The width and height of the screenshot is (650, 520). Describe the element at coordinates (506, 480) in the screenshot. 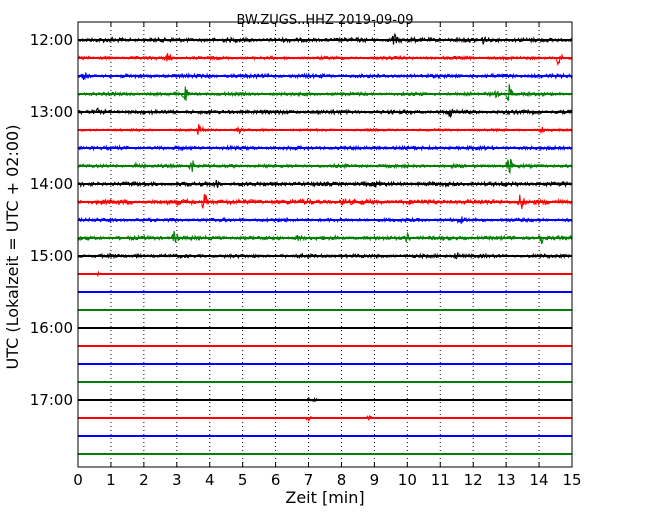

I see `x-tick-label: 13` at that location.